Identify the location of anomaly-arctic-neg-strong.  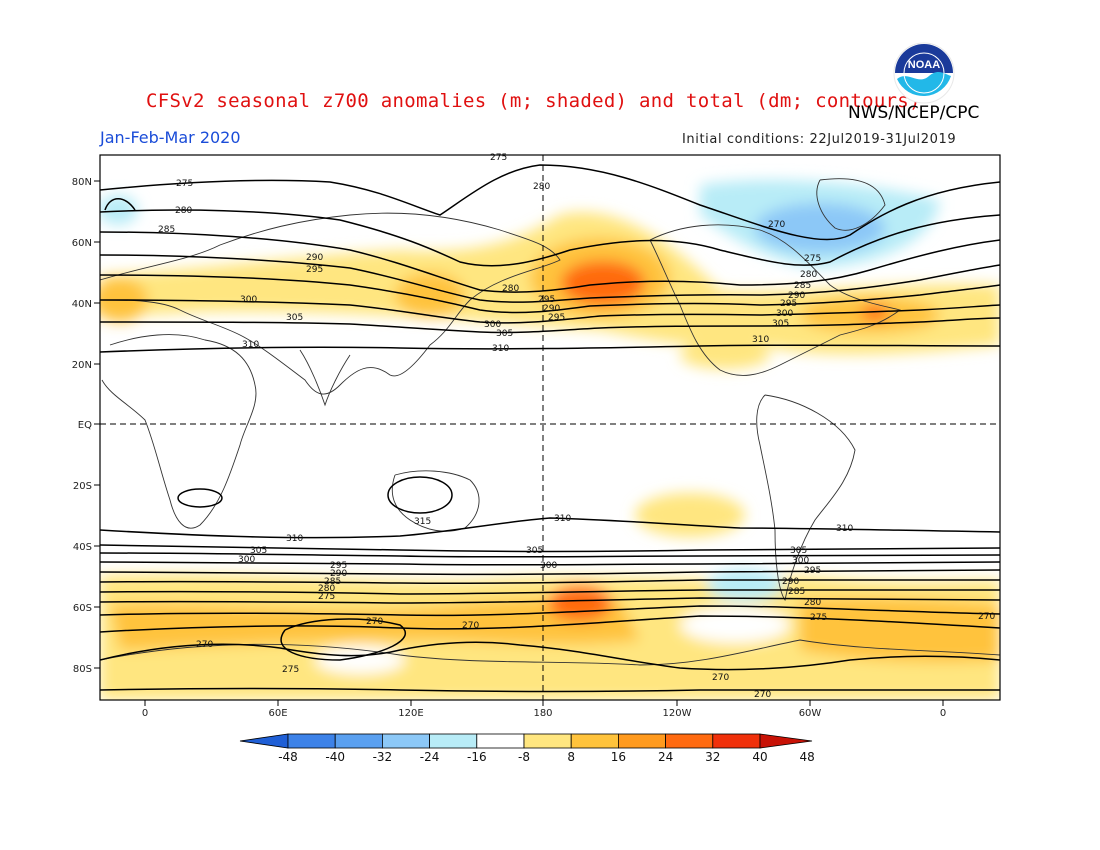
(820, 228).